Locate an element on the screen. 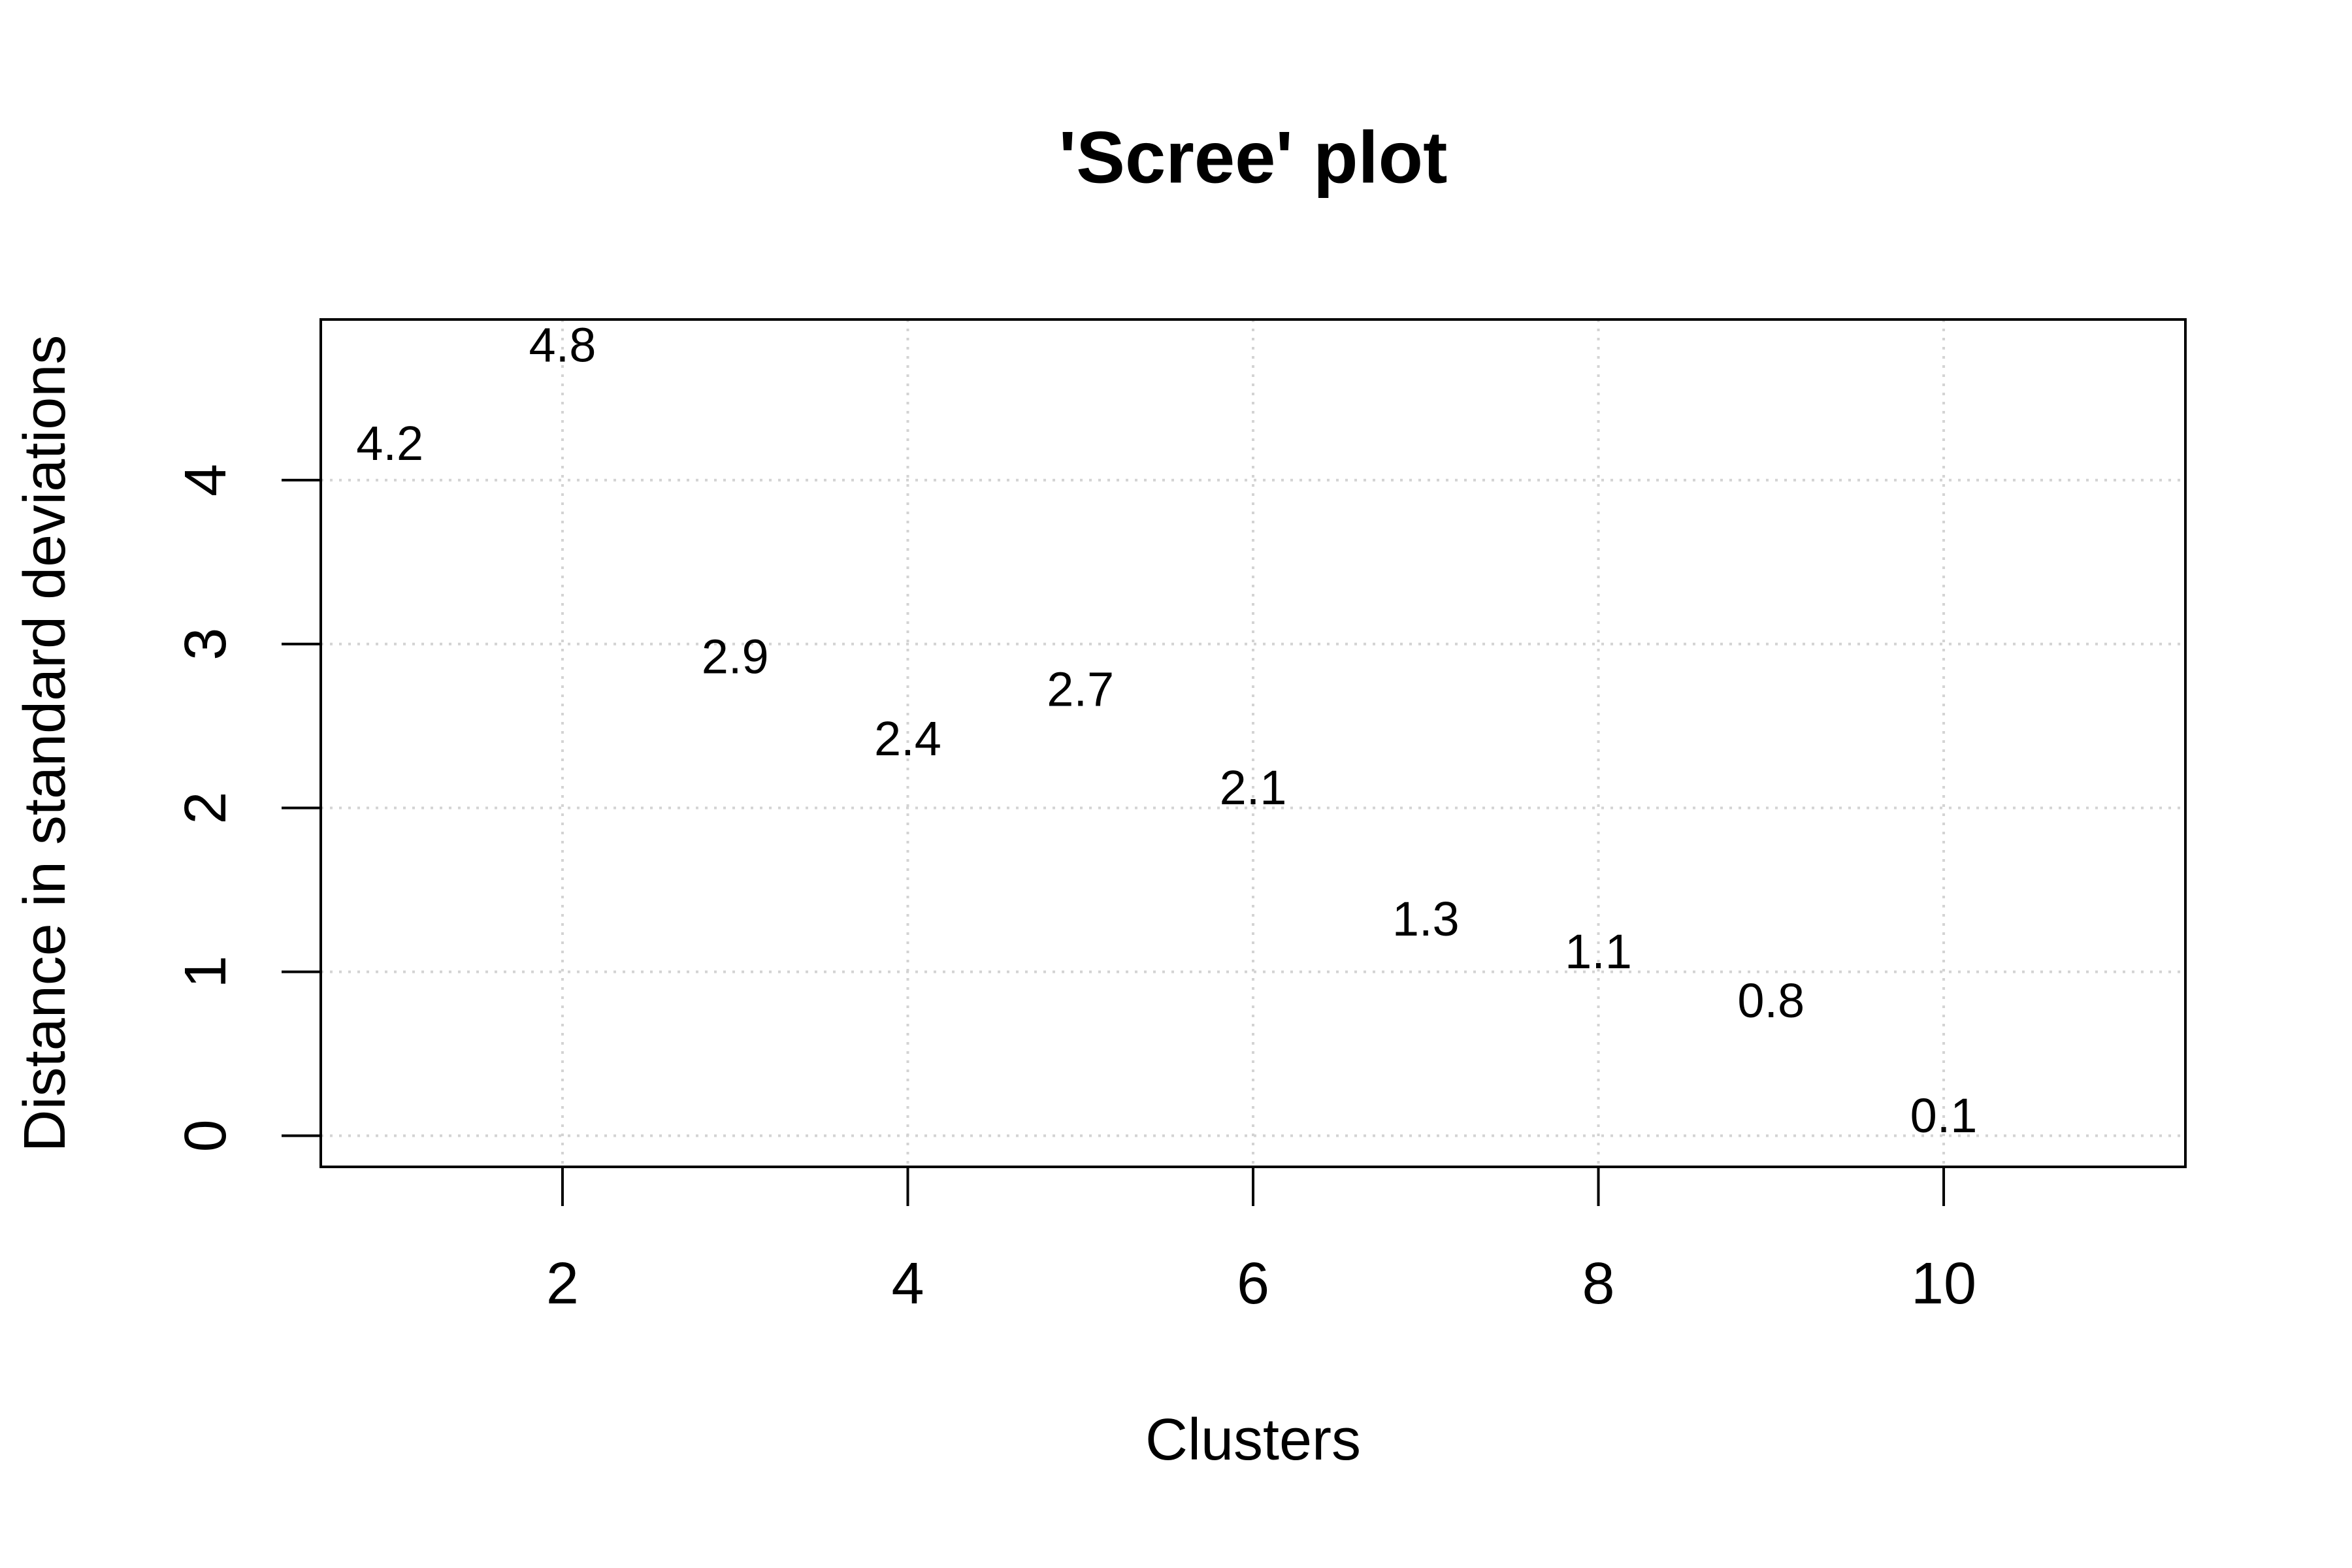 This screenshot has height=1568, width=2352. y-tick-label: 2 is located at coordinates (205, 808).